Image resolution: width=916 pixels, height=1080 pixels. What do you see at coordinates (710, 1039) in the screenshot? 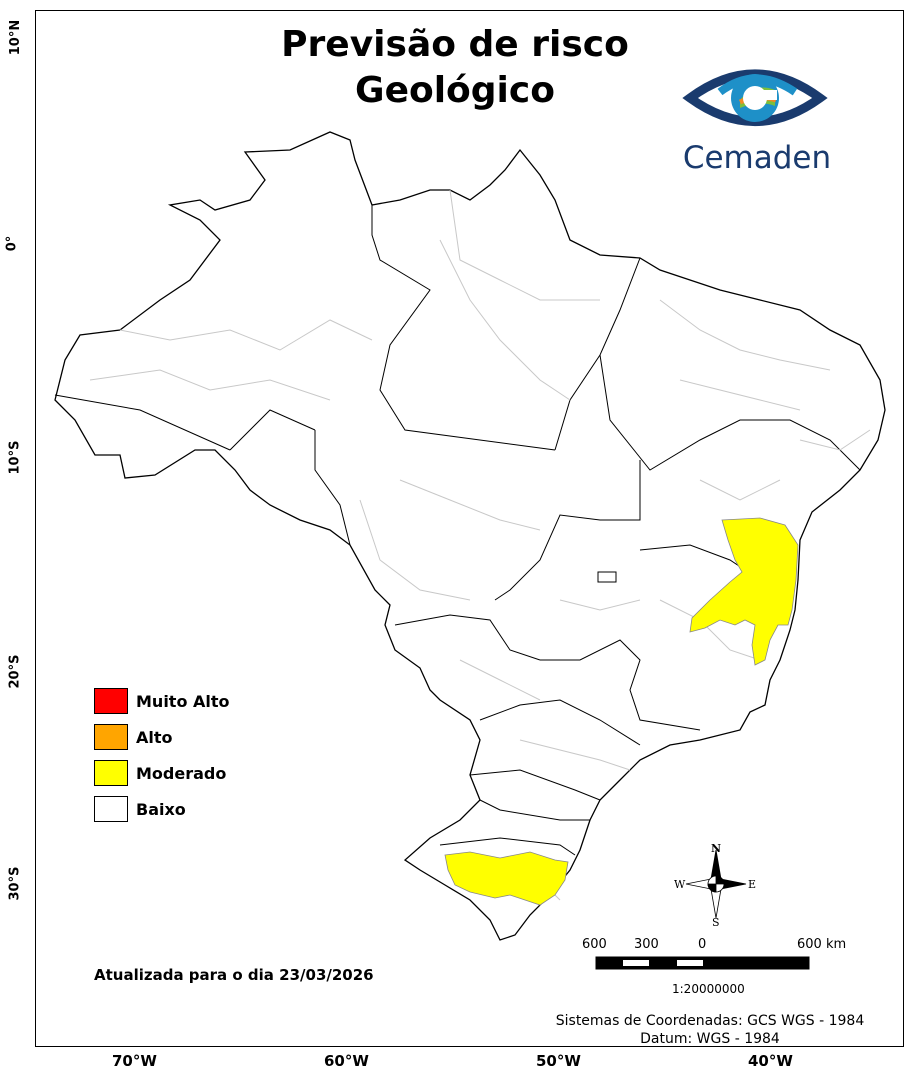
I see `coord-line-2: Datum: WGS - 1984` at bounding box center [710, 1039].